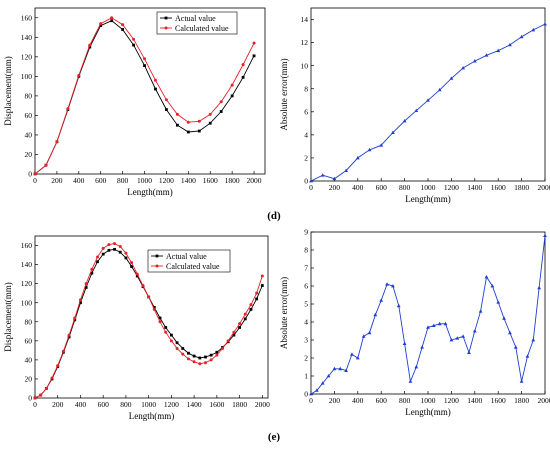 The image size is (550, 454). I want to click on panel-label-d: (d), so click(274, 216).